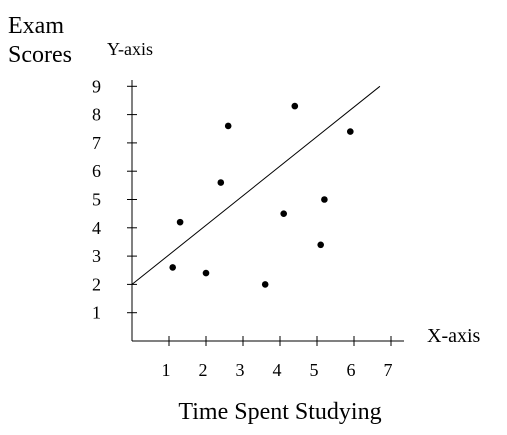 Image resolution: width=507 pixels, height=435 pixels. I want to click on y-tick-label: 3, so click(96, 256).